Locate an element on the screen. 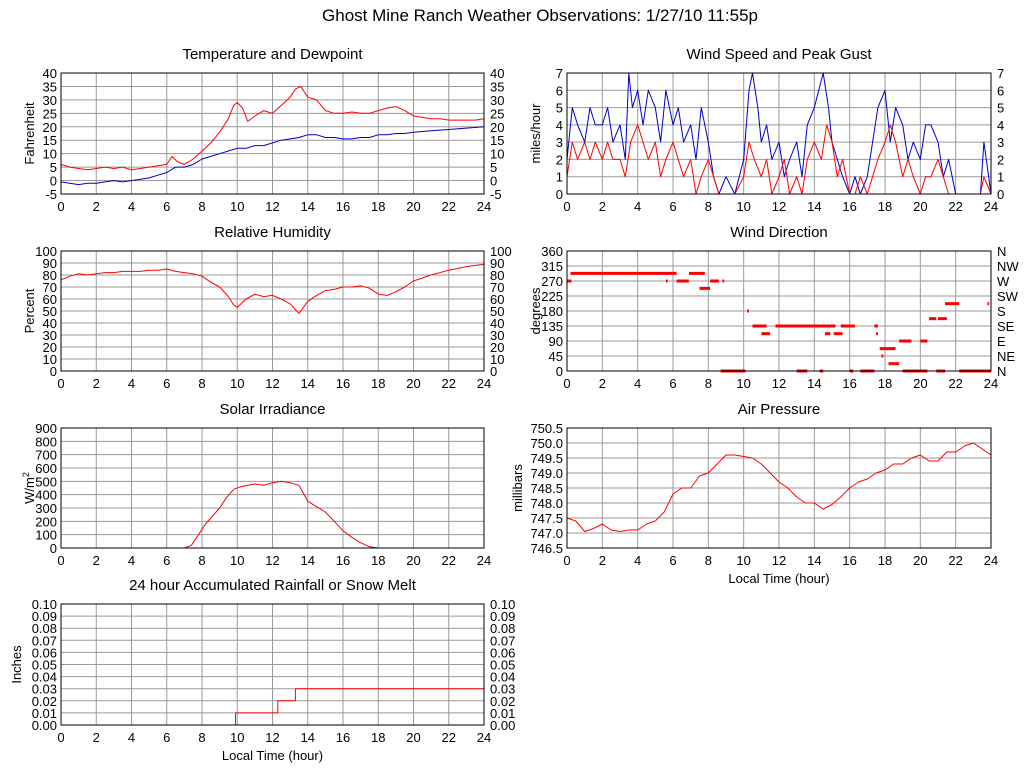 The width and height of the screenshot is (1024, 768). pressure-title: Air Pressure is located at coordinates (779, 409).